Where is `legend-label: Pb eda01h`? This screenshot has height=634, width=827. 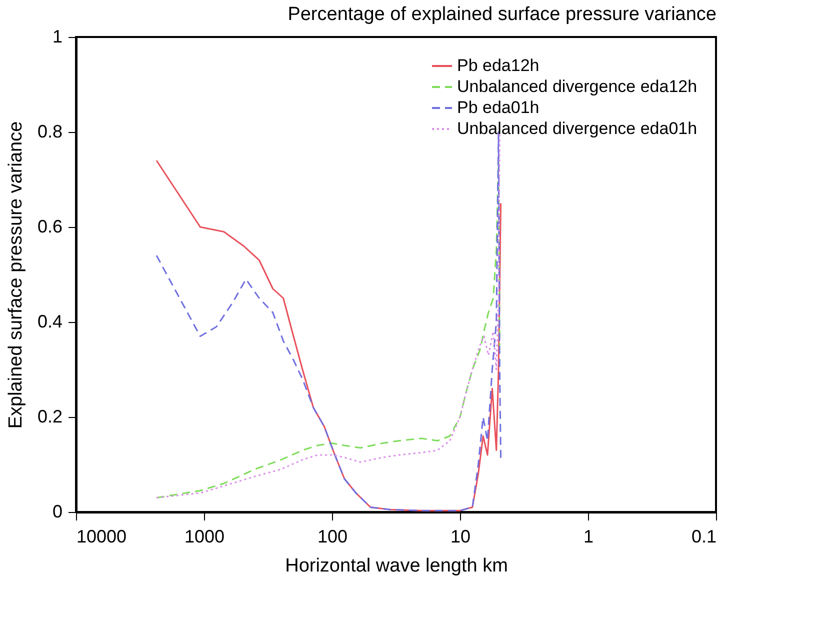
legend-label: Pb eda01h is located at coordinates (498, 107).